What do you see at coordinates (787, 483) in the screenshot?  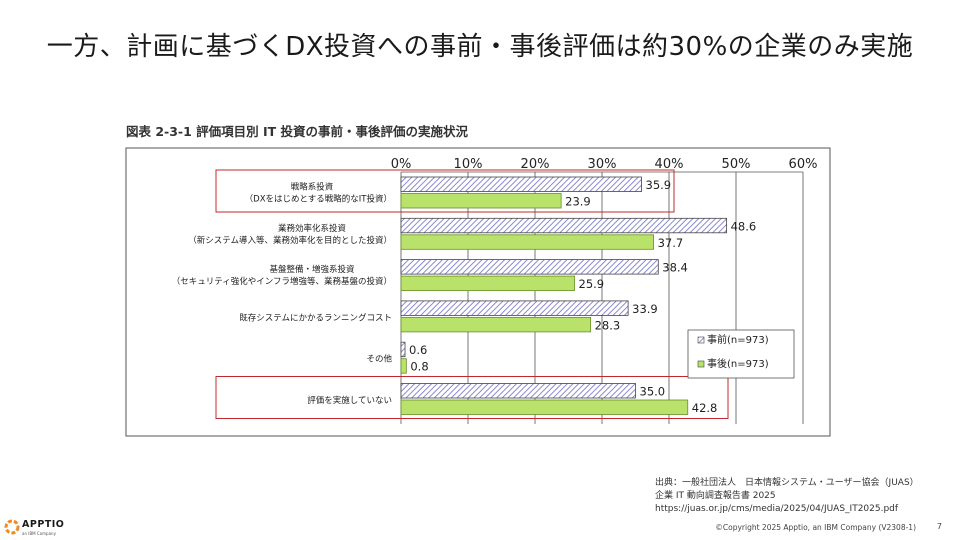 I see `source-line-1: 出典：一般社団法人 日本情報システム・ユーザー協会（JUAS）` at bounding box center [787, 483].